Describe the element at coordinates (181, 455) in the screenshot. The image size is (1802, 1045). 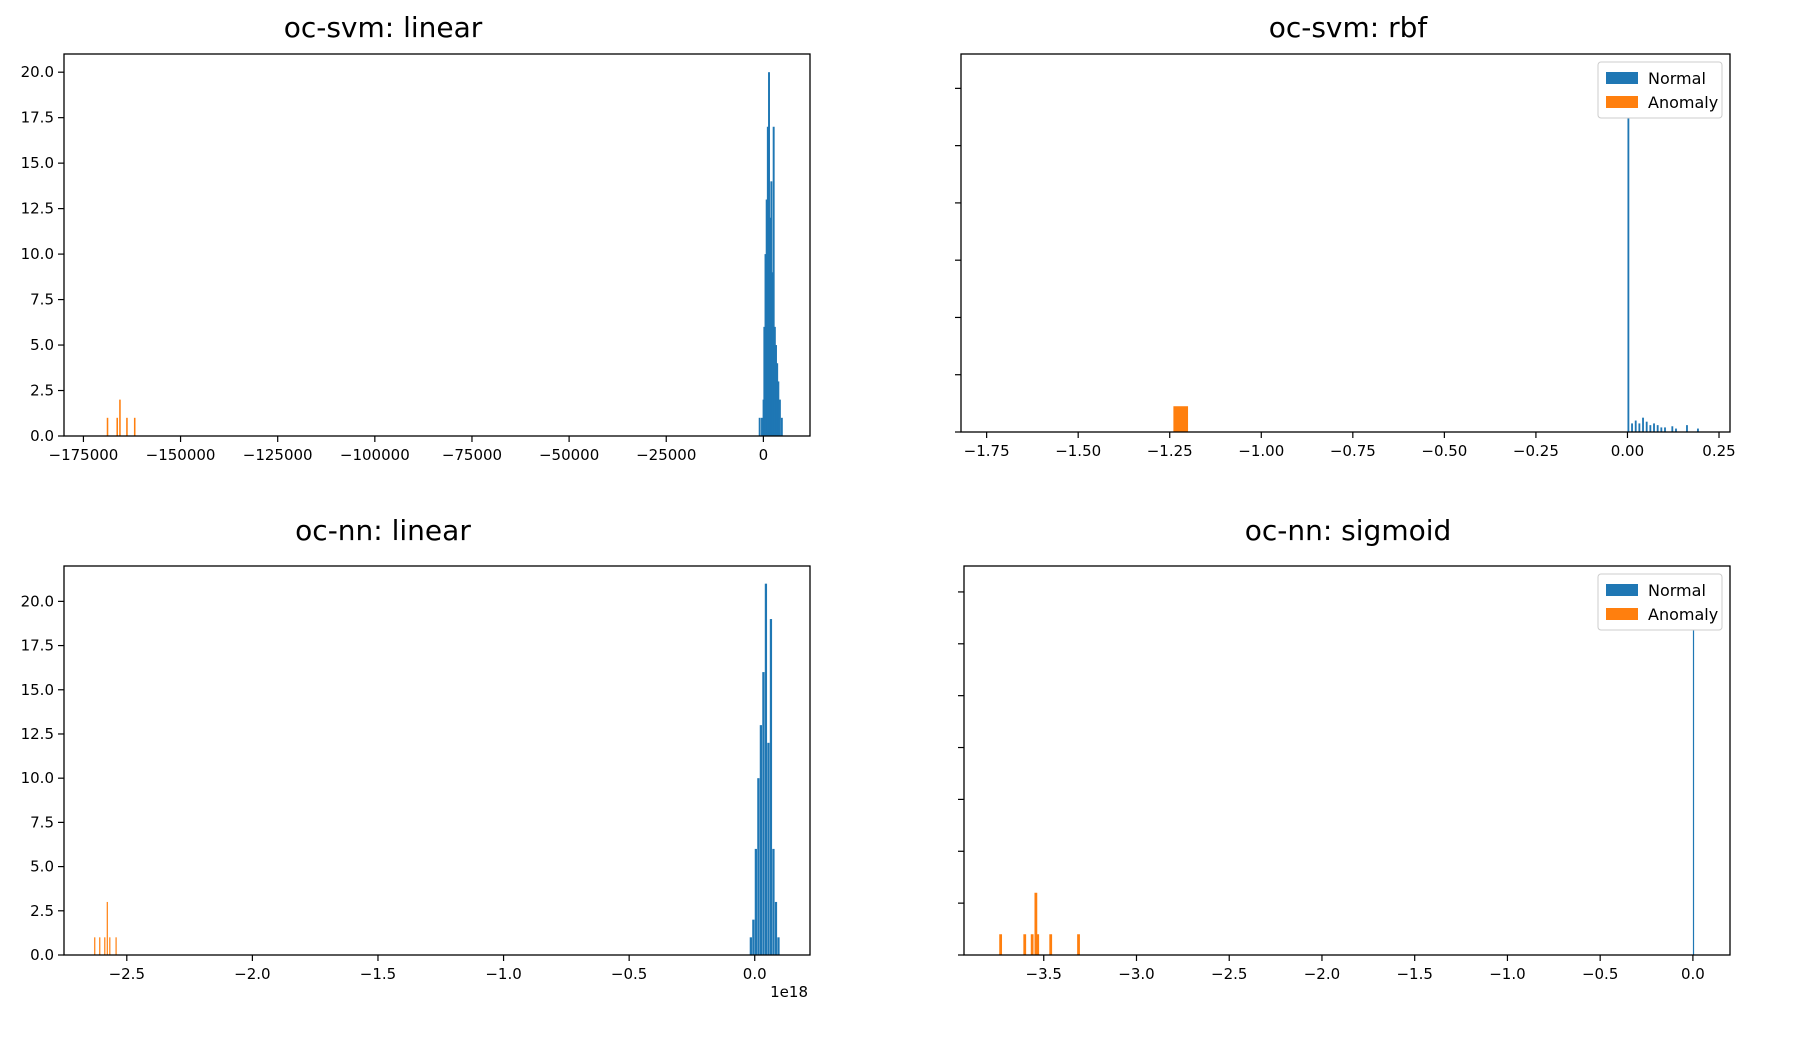
I see `x-tick-label: −150000` at that location.